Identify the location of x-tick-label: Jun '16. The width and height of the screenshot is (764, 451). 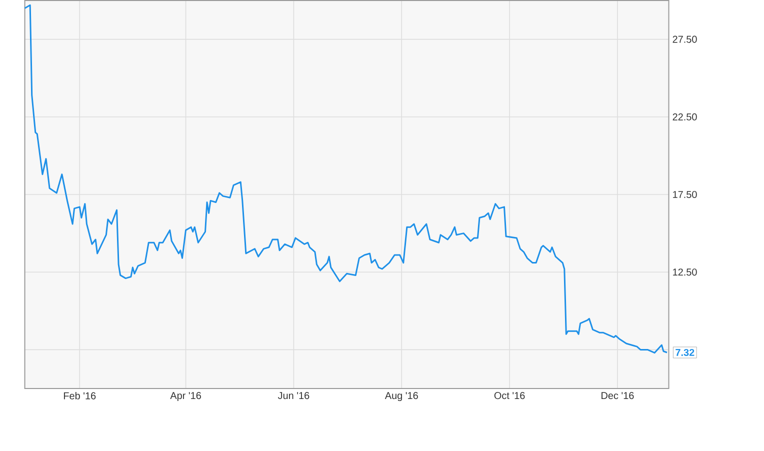
(294, 396).